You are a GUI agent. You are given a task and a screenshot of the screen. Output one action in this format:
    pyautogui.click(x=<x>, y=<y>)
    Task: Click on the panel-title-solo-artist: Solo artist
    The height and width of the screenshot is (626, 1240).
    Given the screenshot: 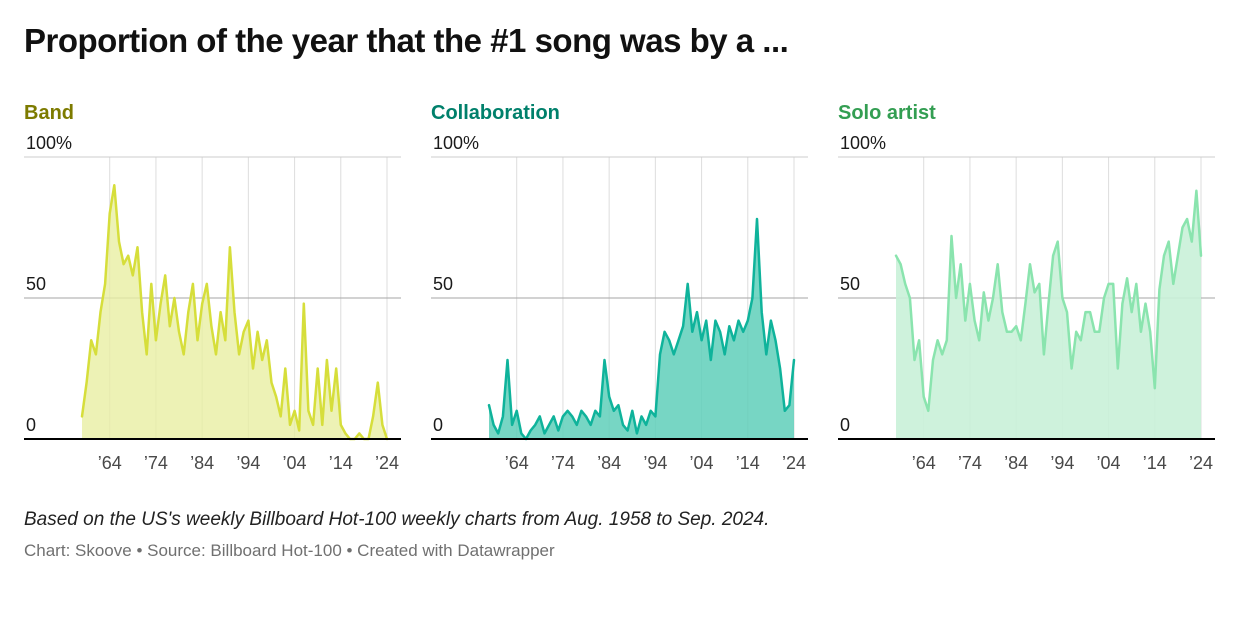 What is the action you would take?
    pyautogui.click(x=887, y=113)
    